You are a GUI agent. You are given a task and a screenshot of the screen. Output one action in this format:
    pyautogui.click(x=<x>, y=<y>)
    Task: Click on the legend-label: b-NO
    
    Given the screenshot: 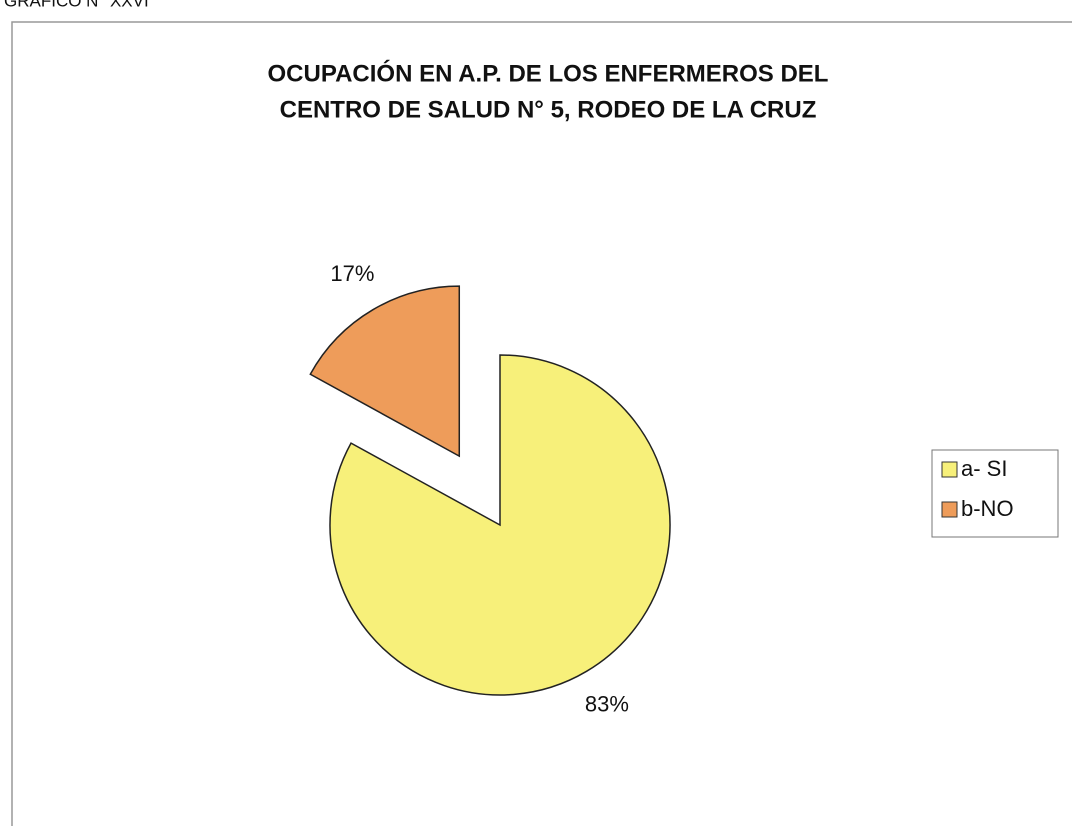 What is the action you would take?
    pyautogui.click(x=987, y=508)
    